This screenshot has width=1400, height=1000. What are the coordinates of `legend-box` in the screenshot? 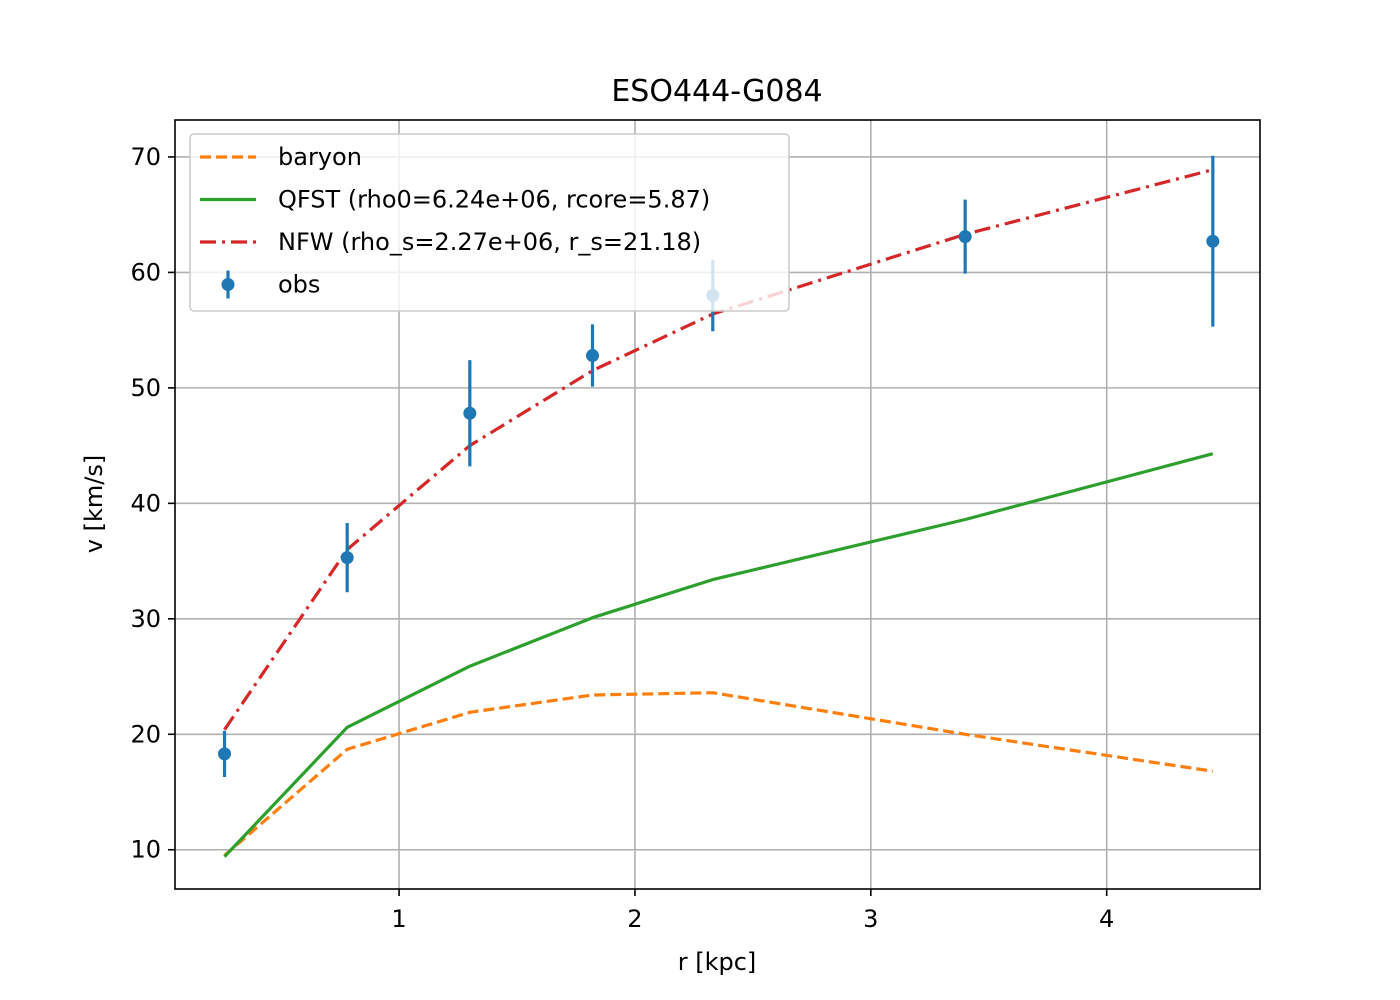 It's located at (489, 222).